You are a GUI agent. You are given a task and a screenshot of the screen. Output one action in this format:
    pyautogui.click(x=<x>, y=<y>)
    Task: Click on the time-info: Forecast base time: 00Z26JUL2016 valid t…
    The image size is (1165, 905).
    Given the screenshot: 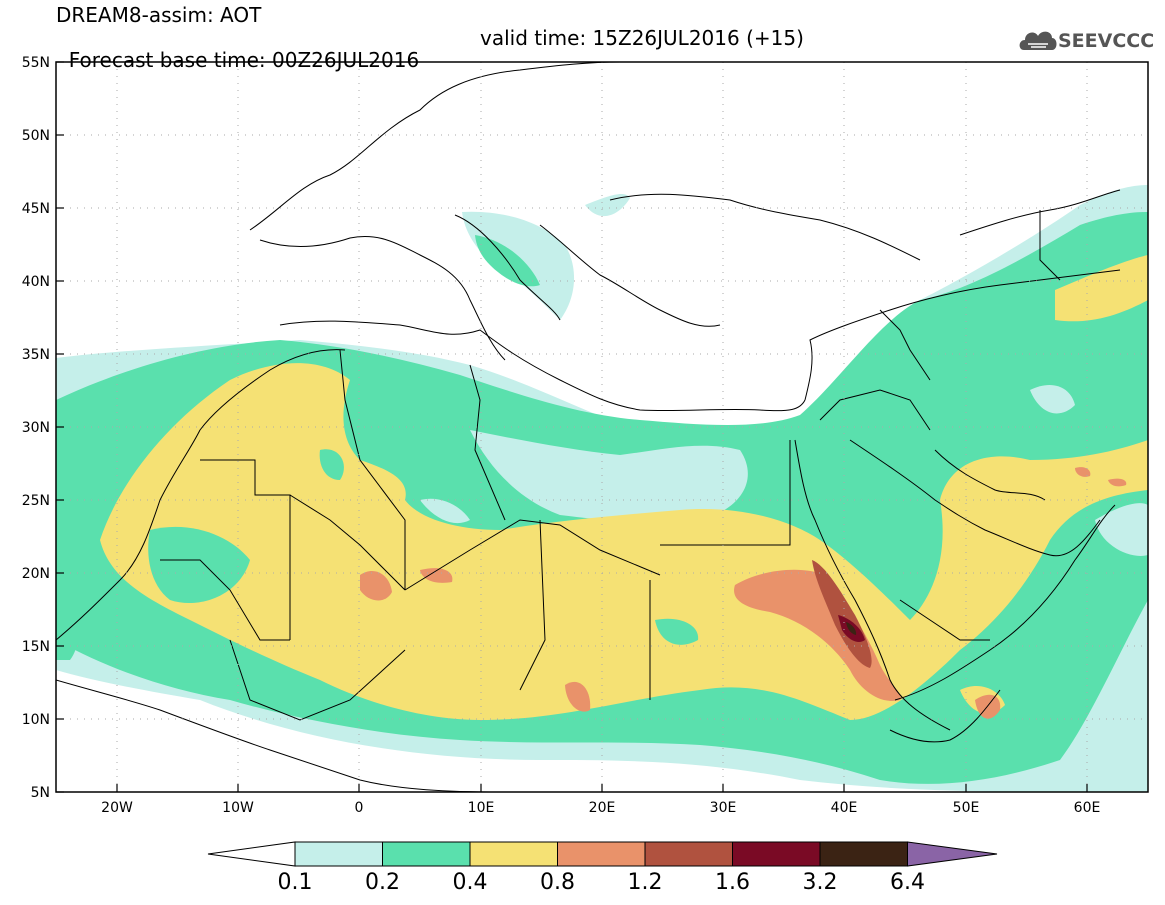 What is the action you would take?
    pyautogui.click(x=430, y=60)
    